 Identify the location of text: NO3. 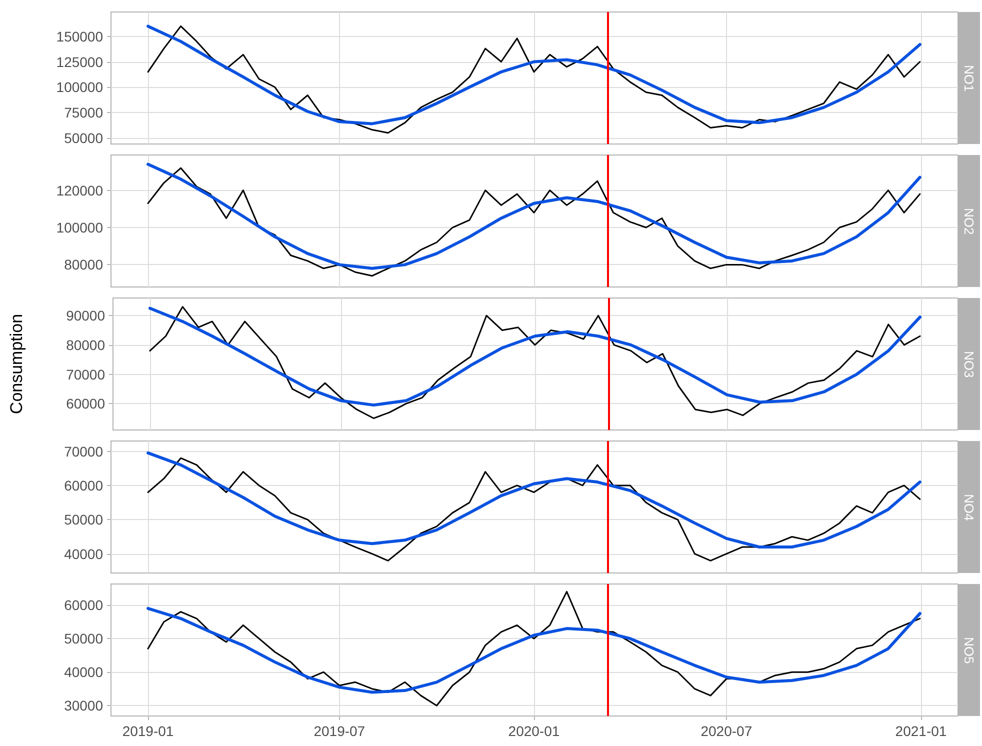
(969, 364).